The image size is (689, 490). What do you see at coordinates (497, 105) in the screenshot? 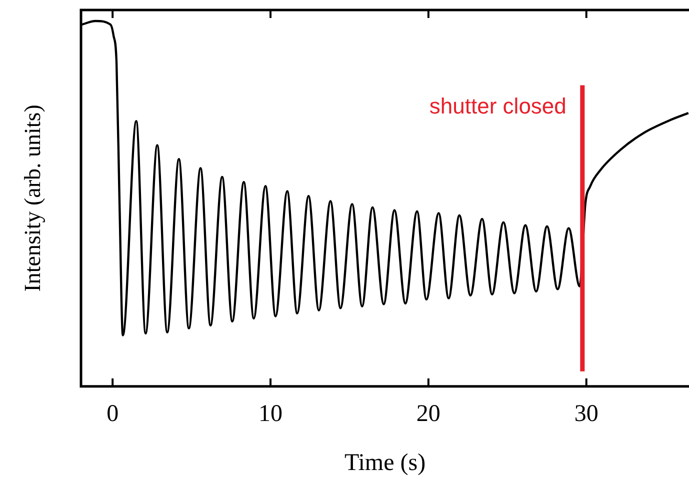
I see `ref-line-label: shutter closed` at bounding box center [497, 105].